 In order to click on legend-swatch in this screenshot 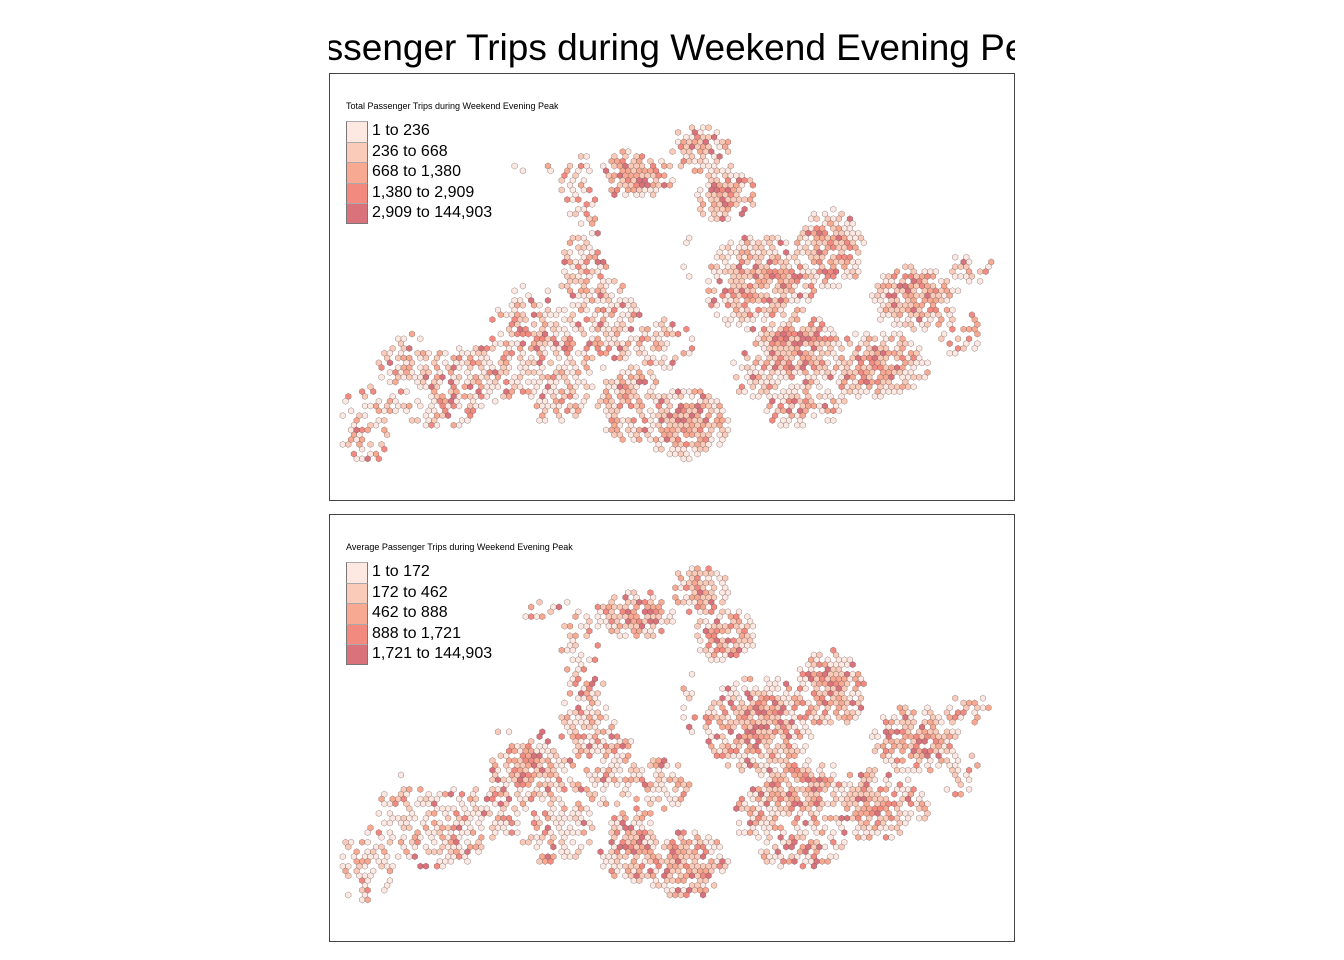, I will do `click(357, 572)`.